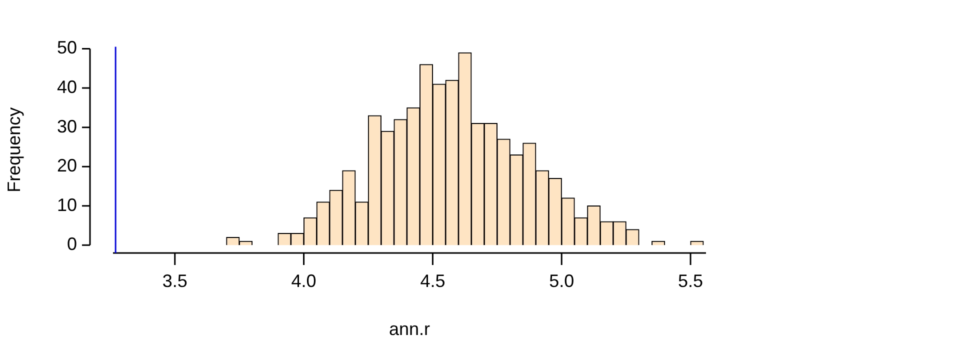  What do you see at coordinates (66, 166) in the screenshot?
I see `y-tick-label: 20` at bounding box center [66, 166].